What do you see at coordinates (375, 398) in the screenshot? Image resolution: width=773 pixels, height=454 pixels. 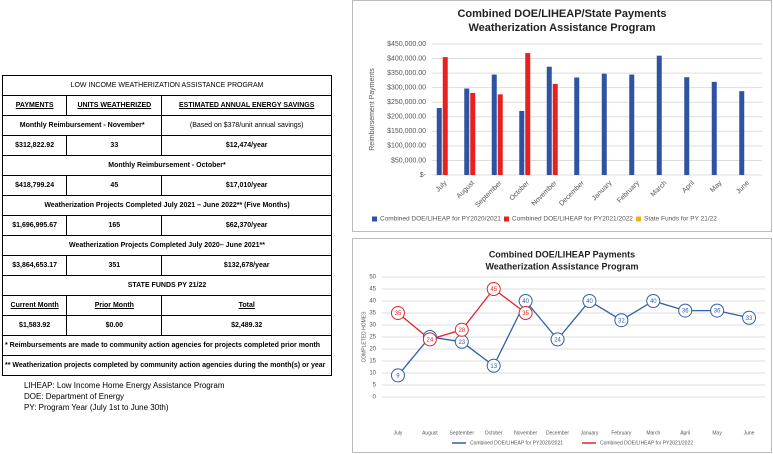 I see `y-tick-label: 0` at bounding box center [375, 398].